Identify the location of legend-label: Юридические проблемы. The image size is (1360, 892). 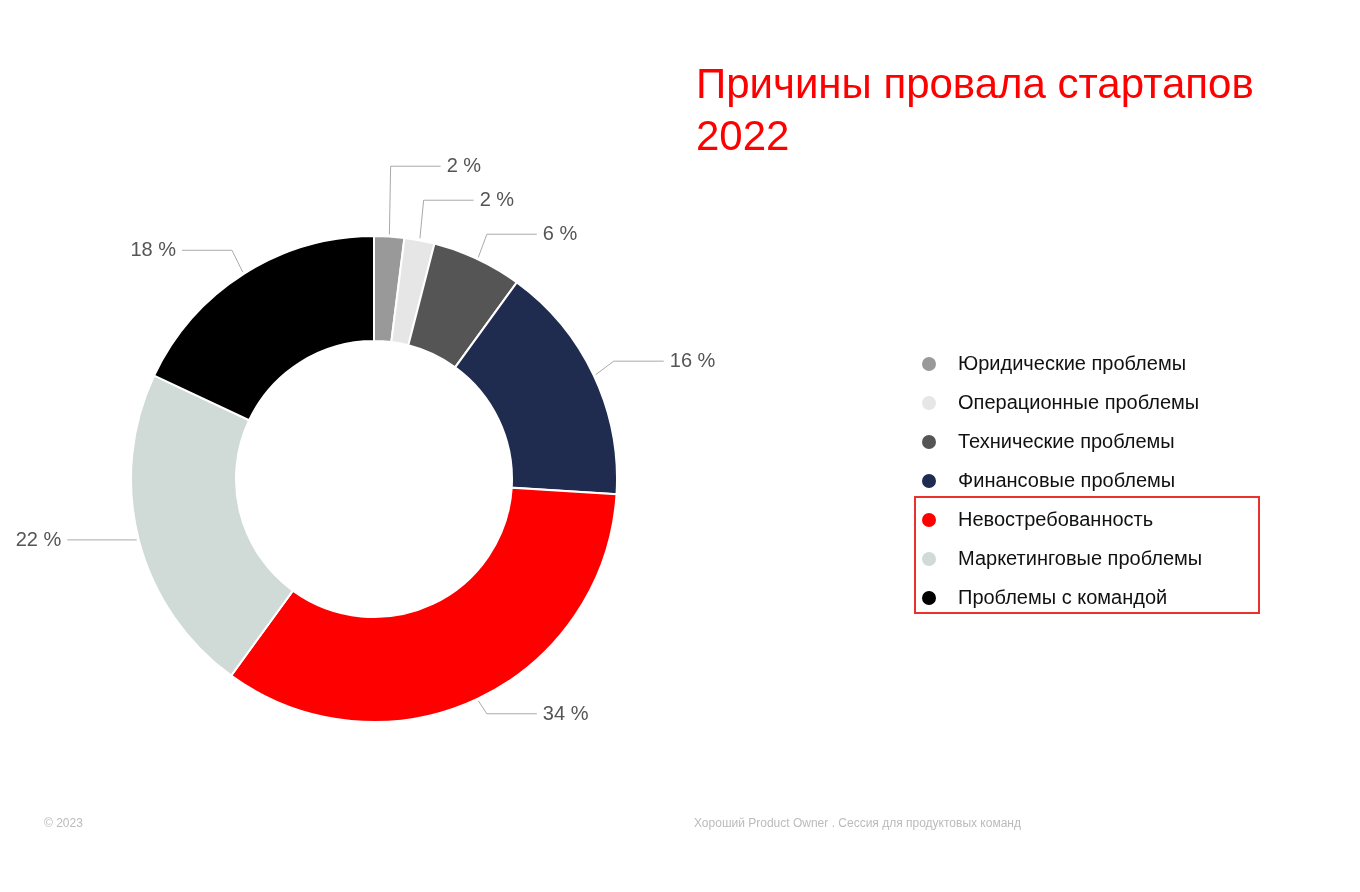
(1072, 363).